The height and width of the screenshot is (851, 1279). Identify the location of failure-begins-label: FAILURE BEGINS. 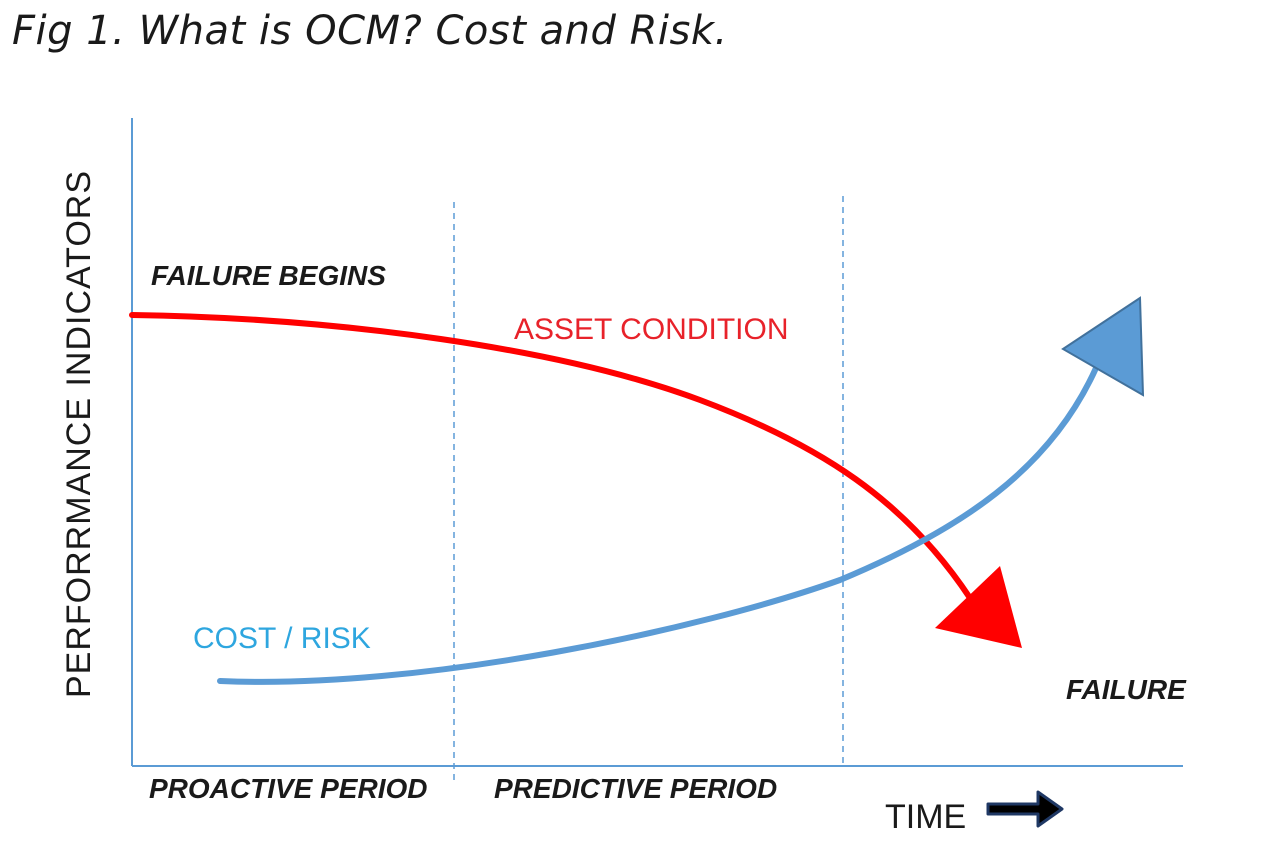
(268, 275).